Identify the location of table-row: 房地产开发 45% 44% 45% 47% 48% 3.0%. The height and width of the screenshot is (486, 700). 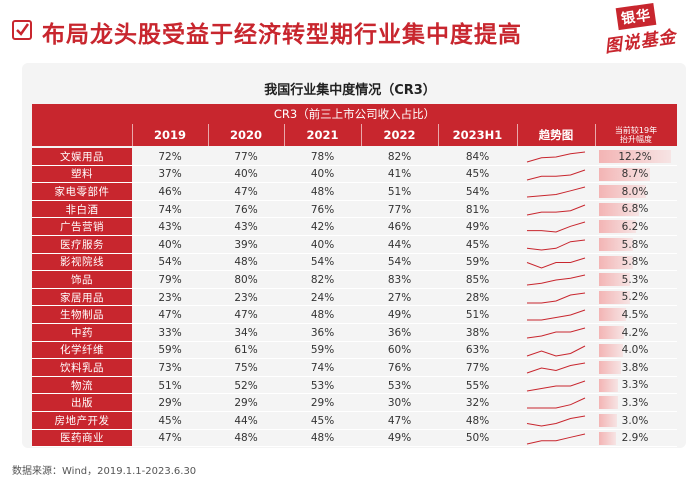
(354, 421).